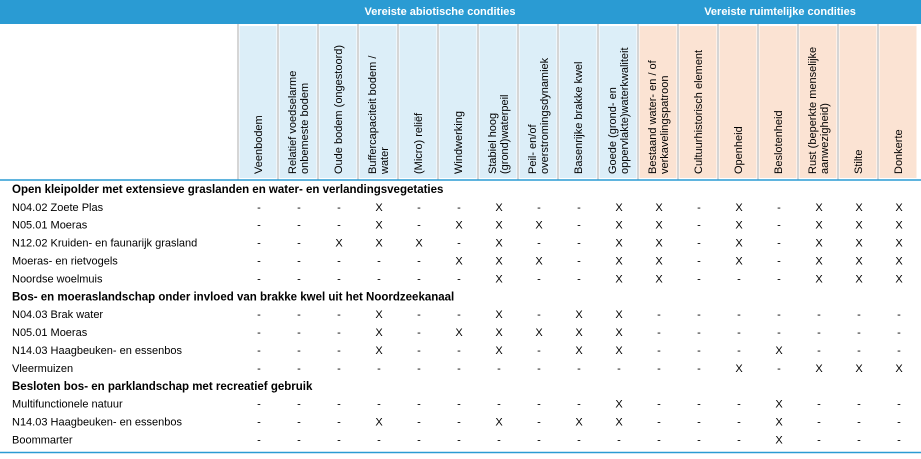  What do you see at coordinates (50, 333) in the screenshot?
I see `row-label: N05.01 Moeras` at bounding box center [50, 333].